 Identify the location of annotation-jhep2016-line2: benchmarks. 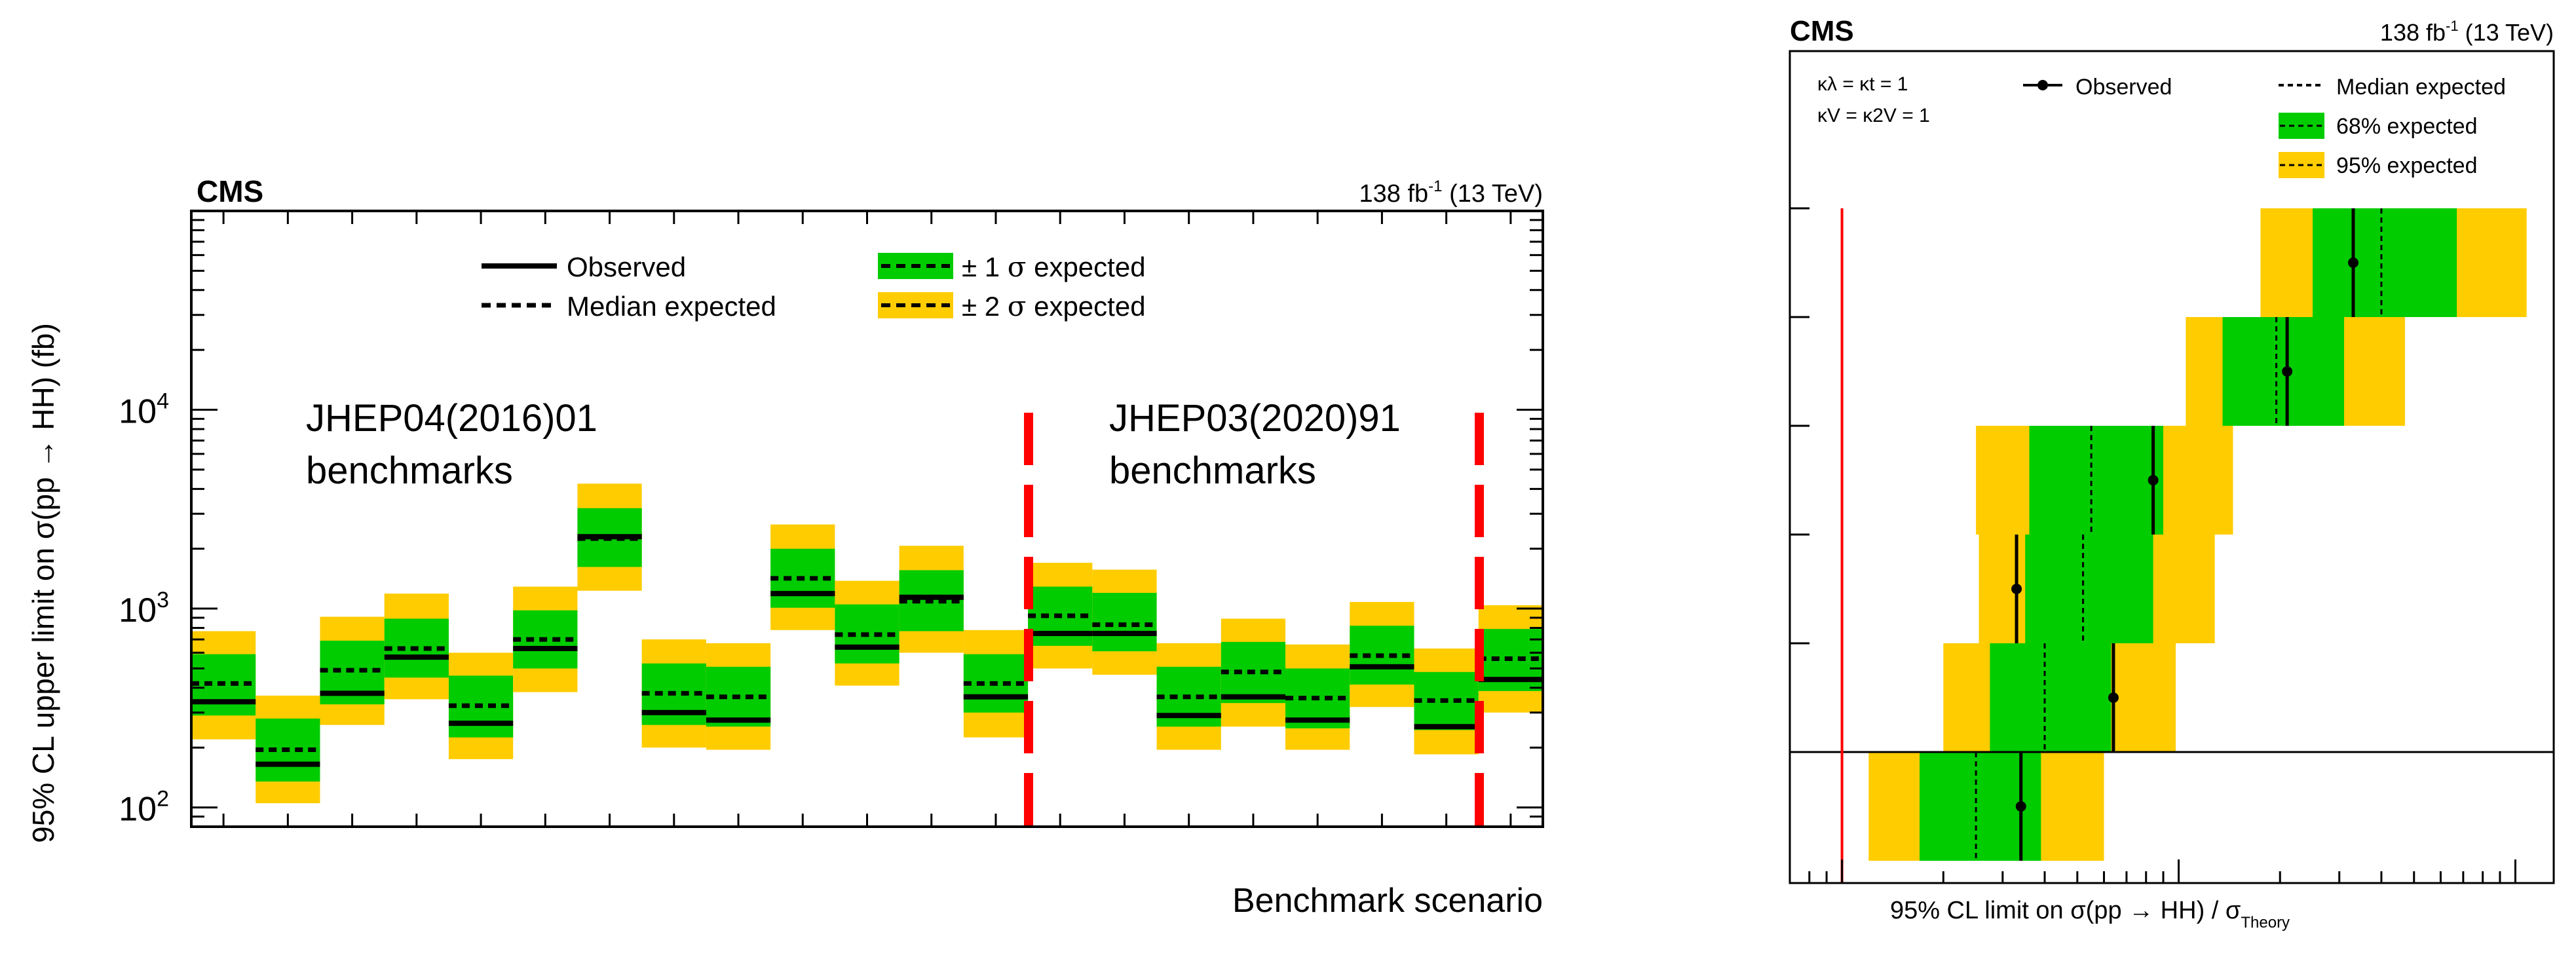
(409, 470).